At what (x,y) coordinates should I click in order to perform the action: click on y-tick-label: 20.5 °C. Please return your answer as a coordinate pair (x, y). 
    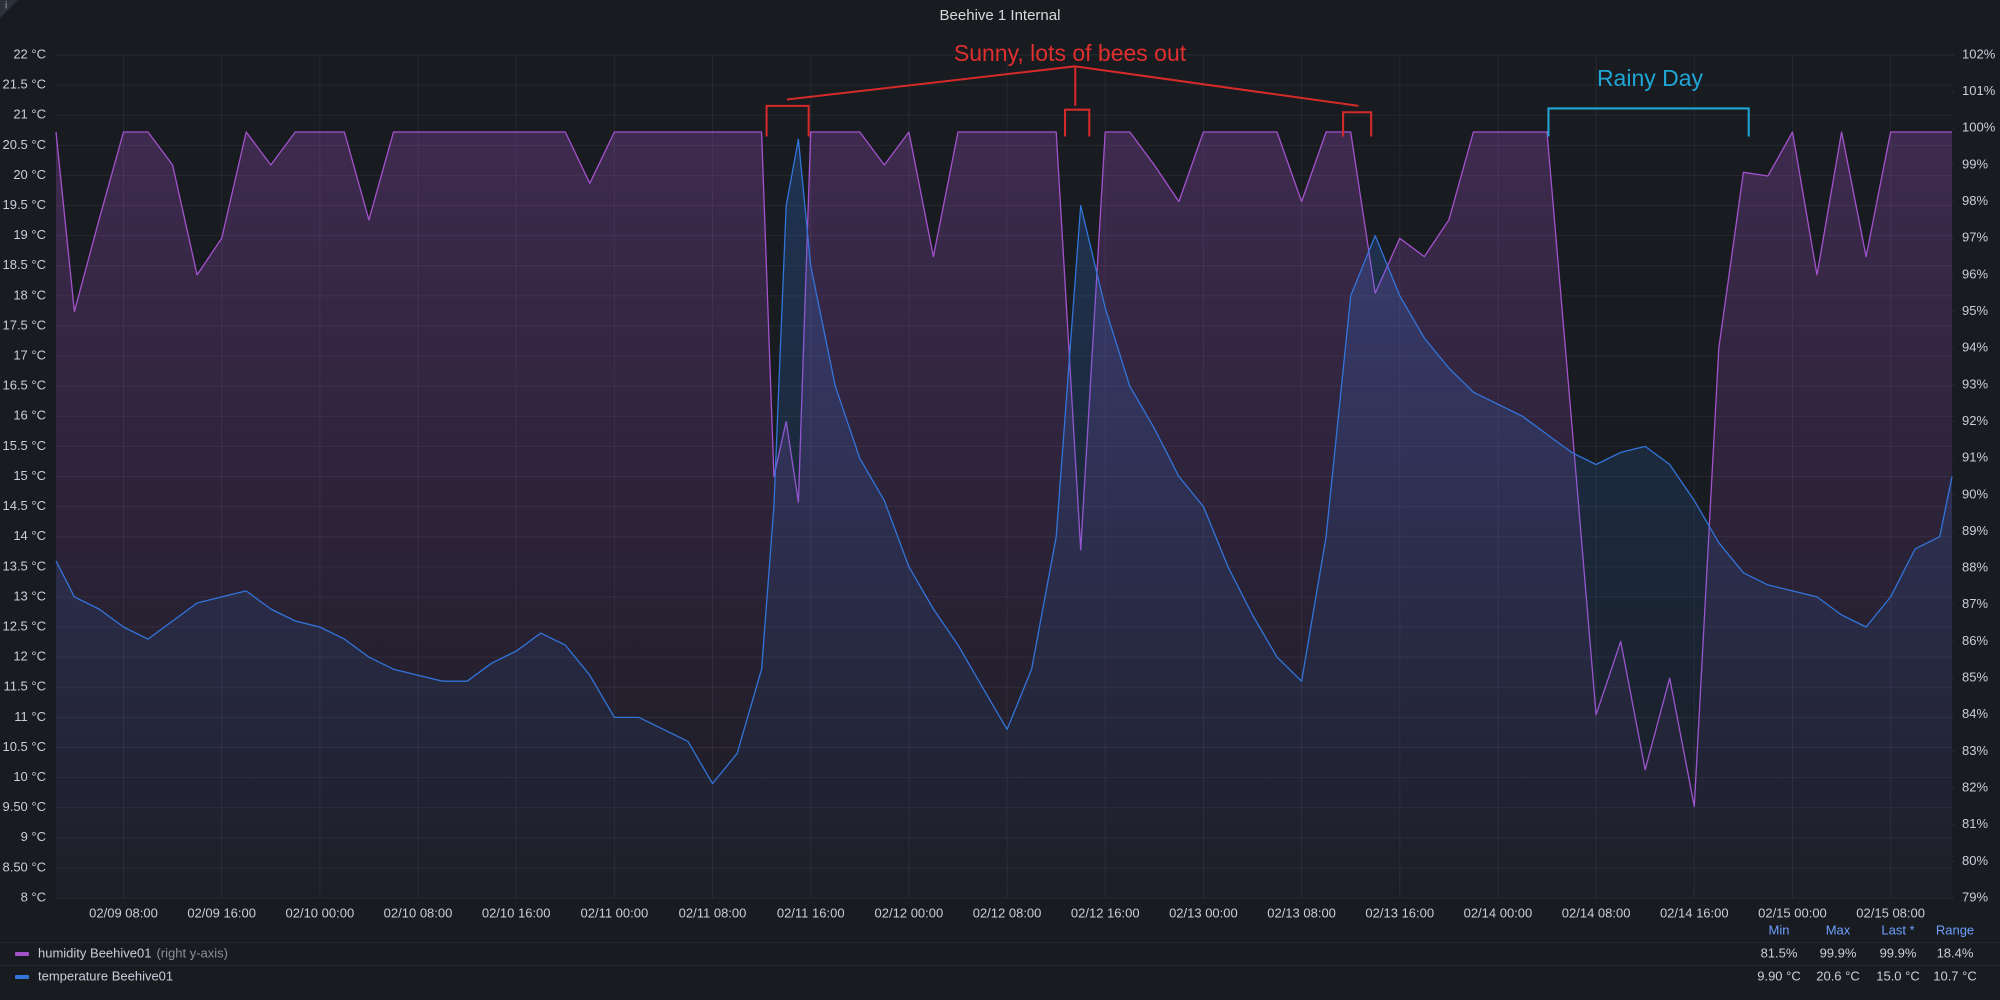
    Looking at the image, I should click on (24, 144).